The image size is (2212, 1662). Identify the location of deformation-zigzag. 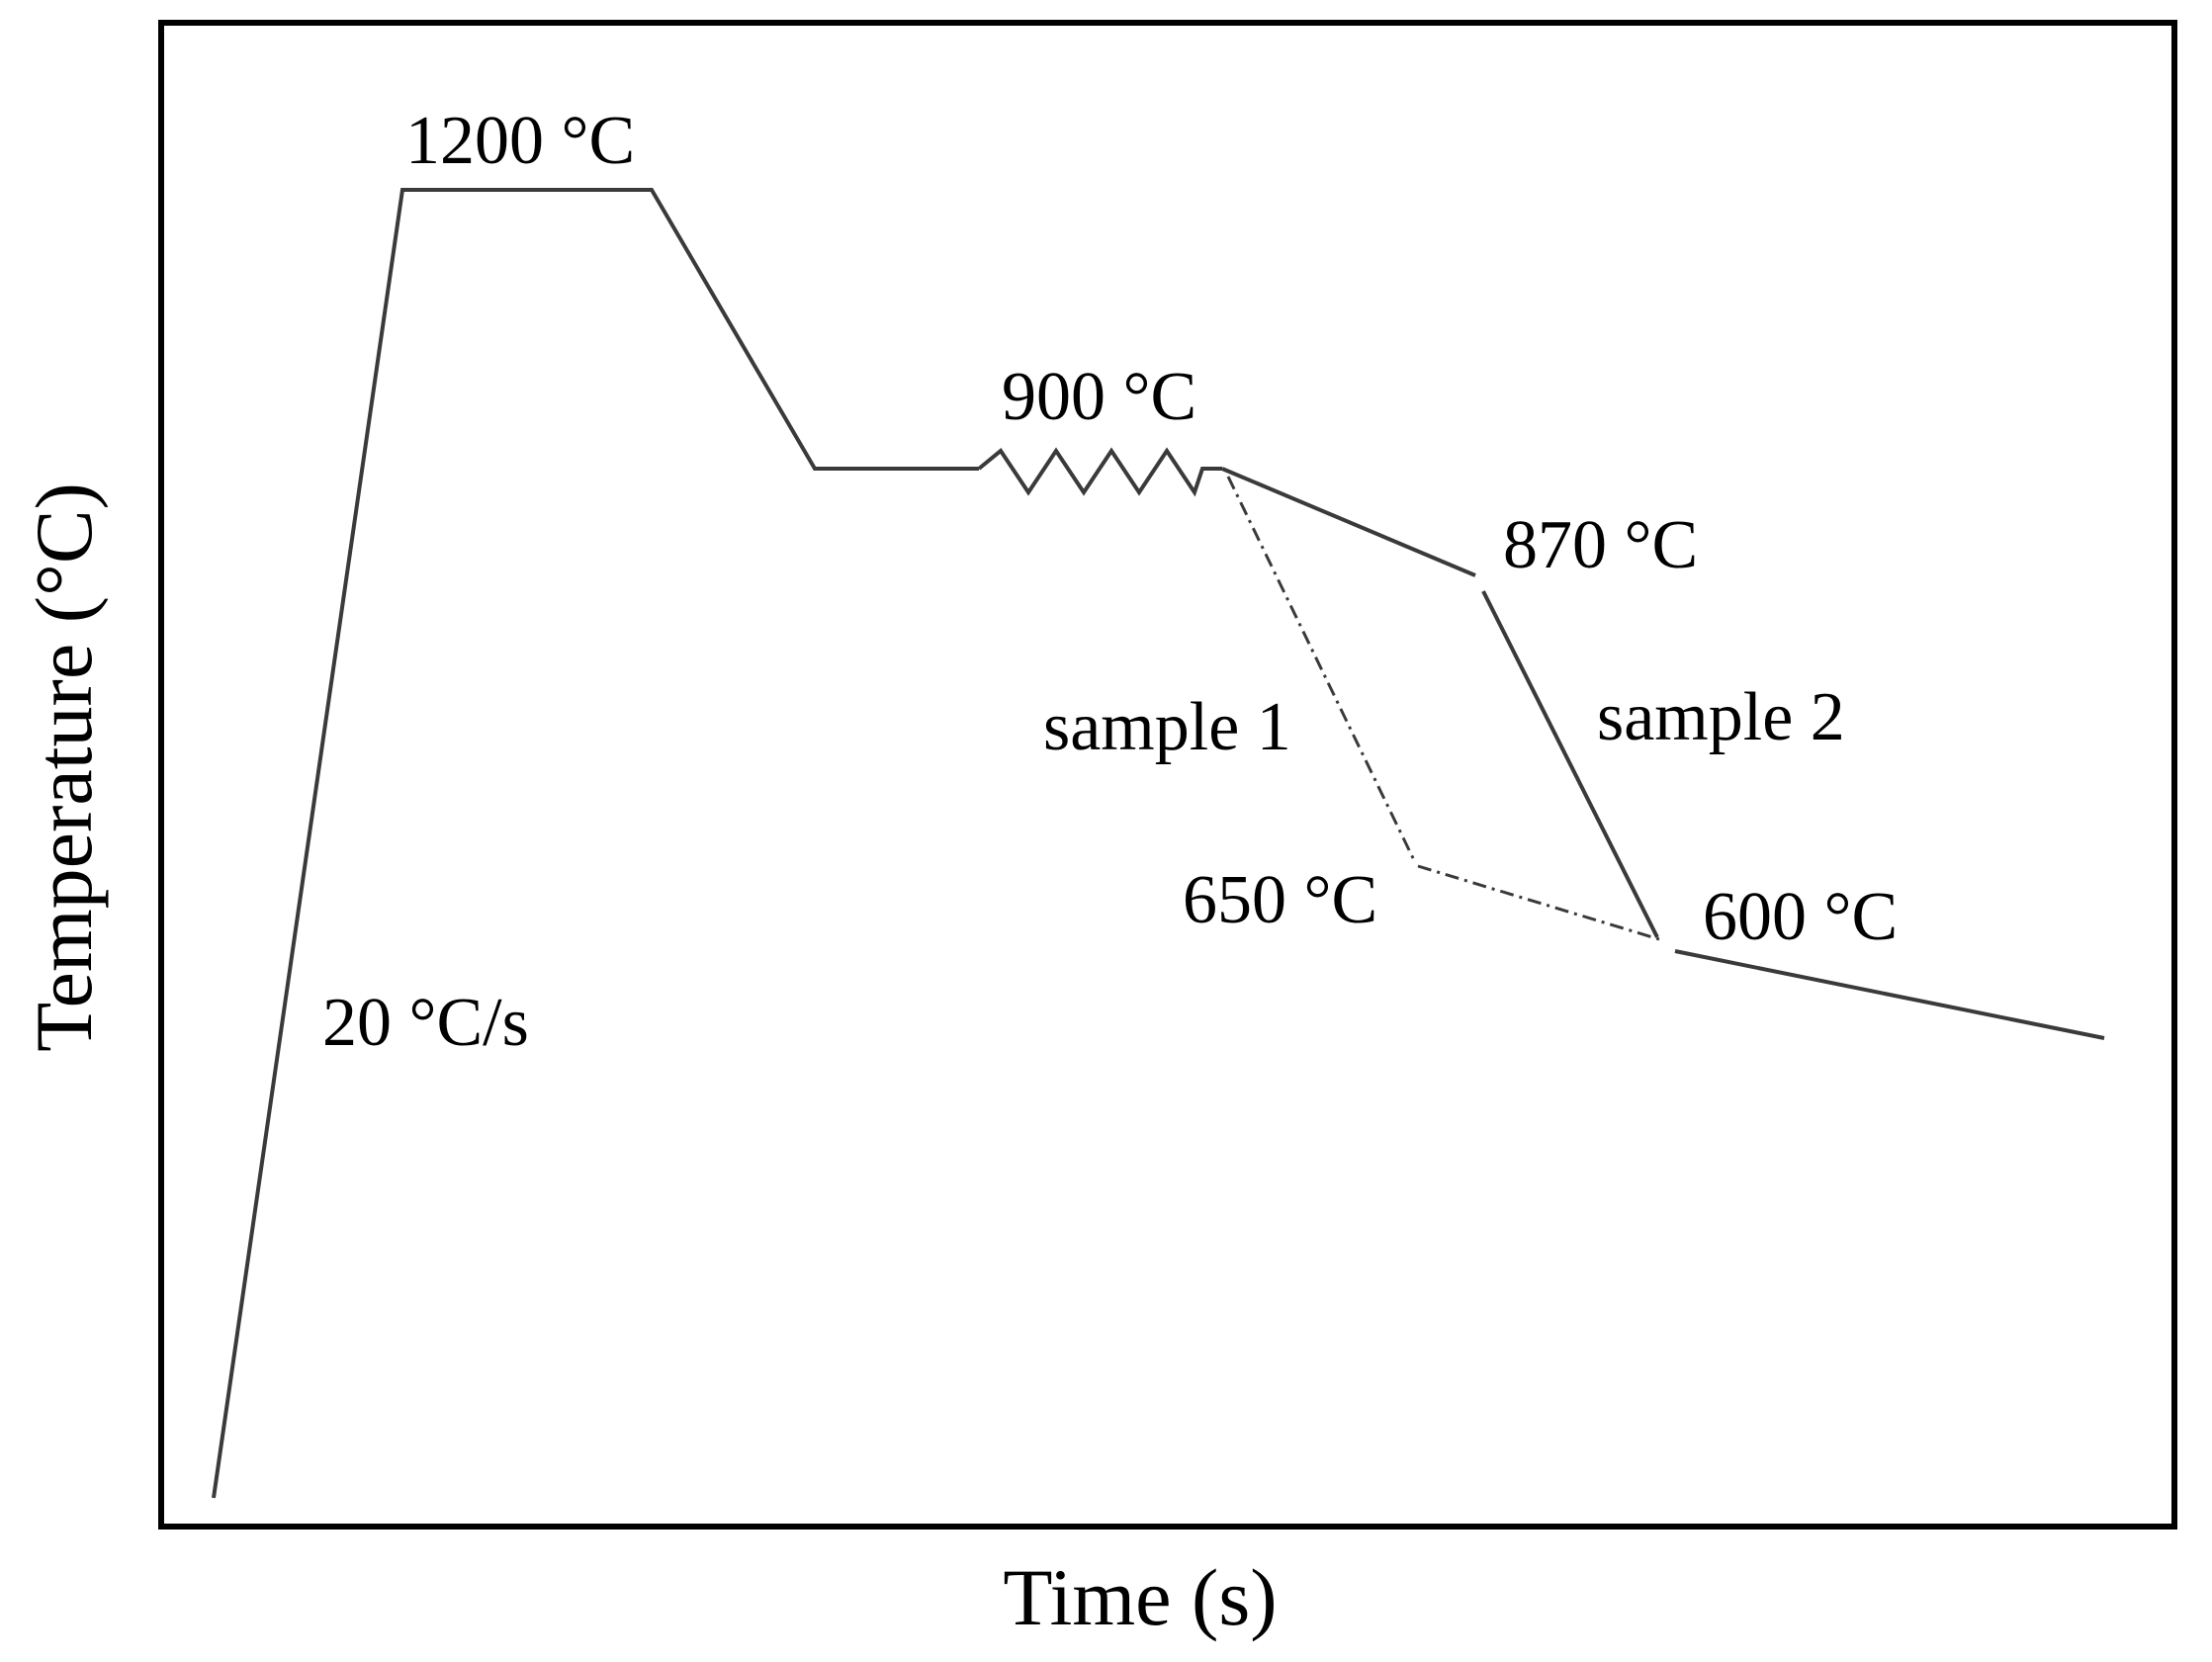
(1100, 472).